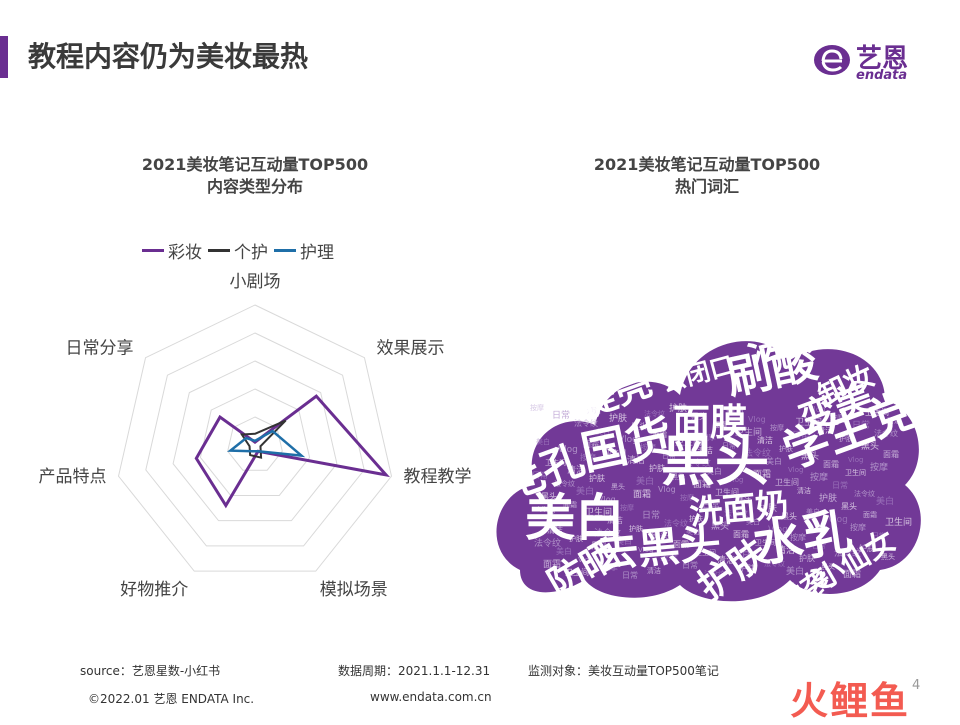  Describe the element at coordinates (916, 685) in the screenshot. I see `page-number: 4` at that location.